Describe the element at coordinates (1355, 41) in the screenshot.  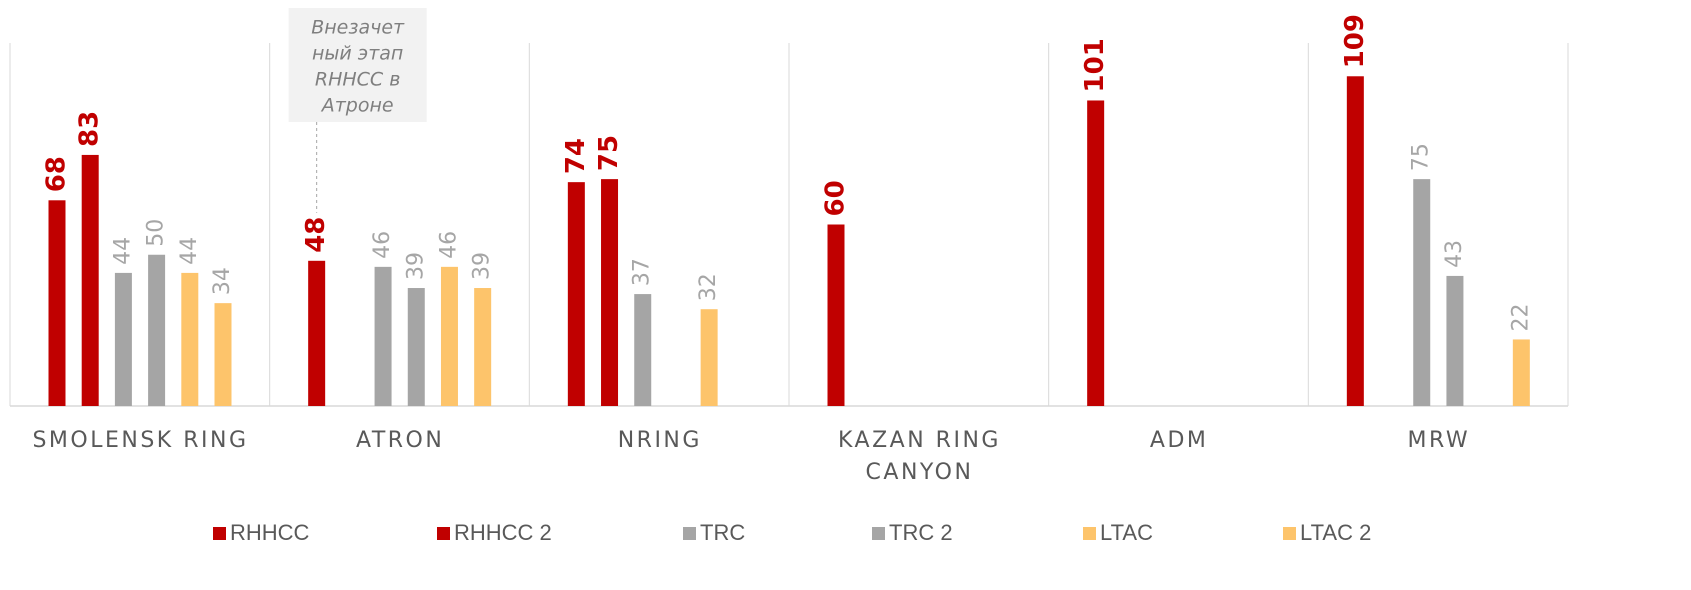
I see `value-label: 109` at that location.